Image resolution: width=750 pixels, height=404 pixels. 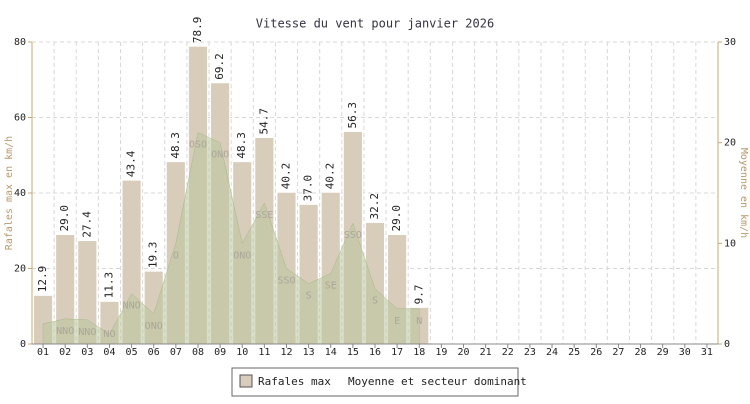 I want to click on x-tick-label: 11, so click(x=264, y=352).